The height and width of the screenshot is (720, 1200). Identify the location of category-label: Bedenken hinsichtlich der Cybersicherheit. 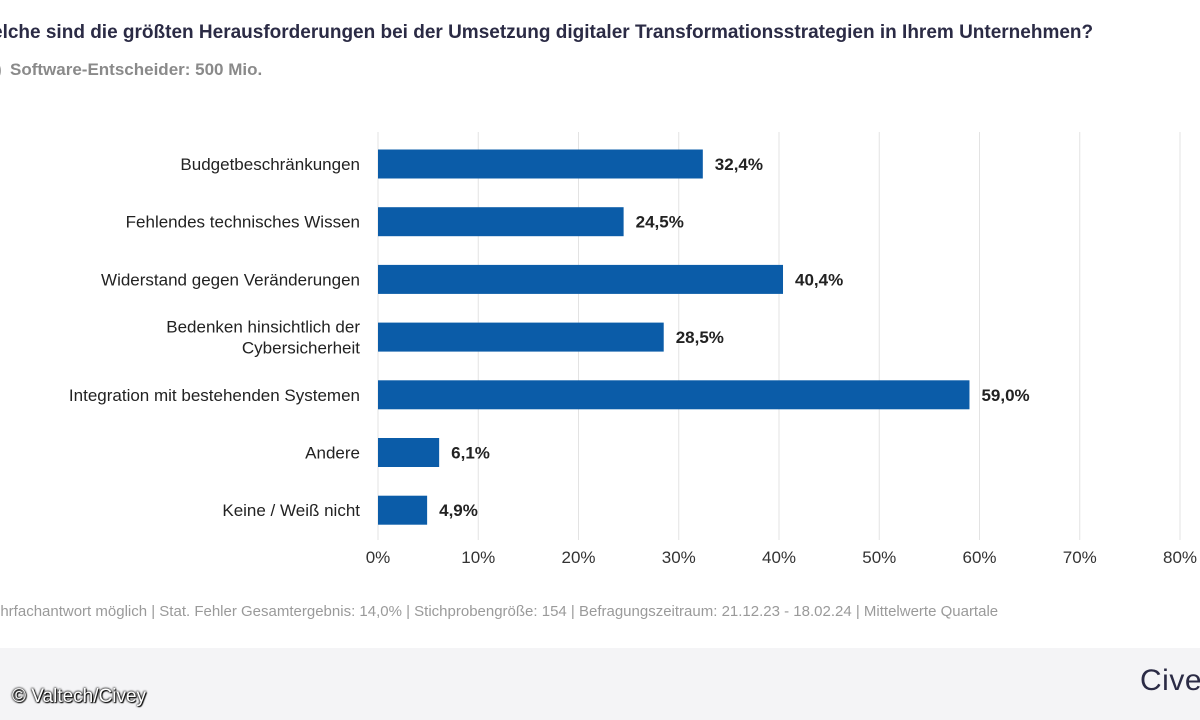
(263, 338).